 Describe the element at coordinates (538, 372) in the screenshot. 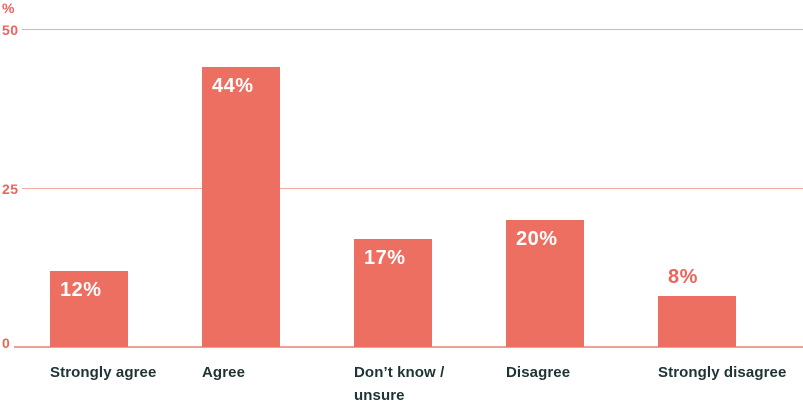

I see `category-label-4: Disagree` at that location.